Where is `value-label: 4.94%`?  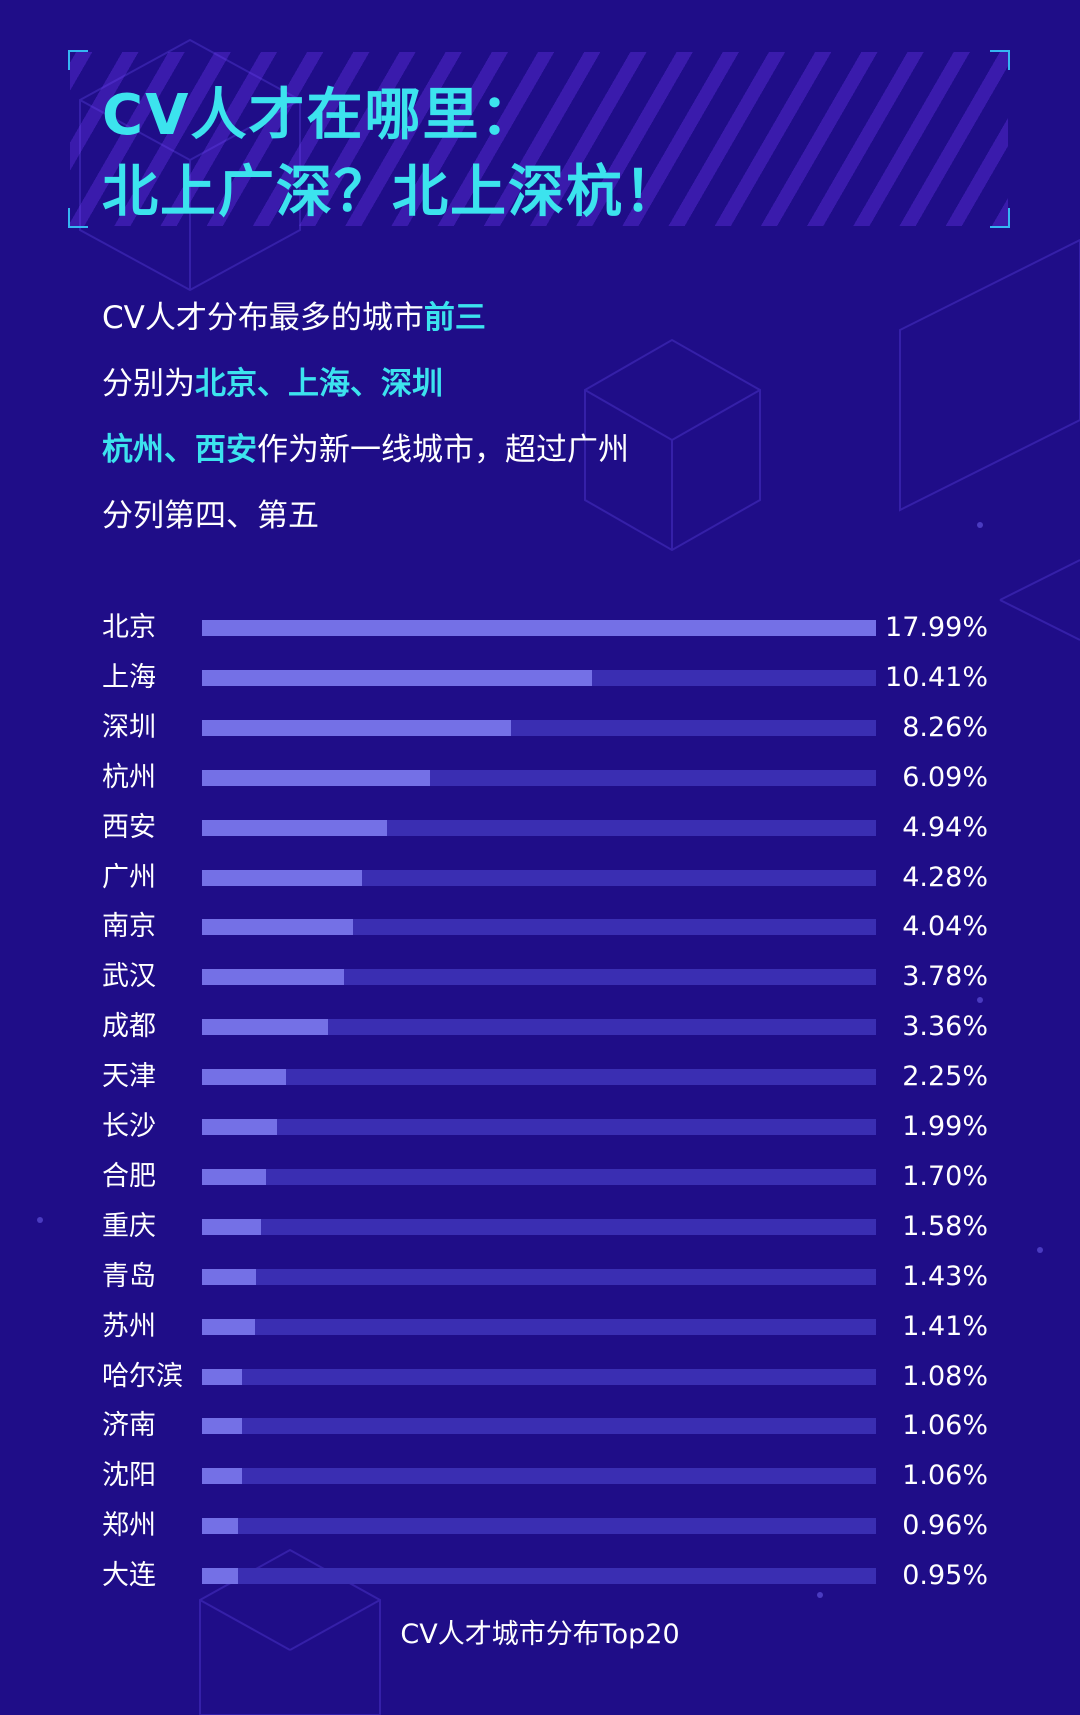
value-label: 4.94% is located at coordinates (945, 827).